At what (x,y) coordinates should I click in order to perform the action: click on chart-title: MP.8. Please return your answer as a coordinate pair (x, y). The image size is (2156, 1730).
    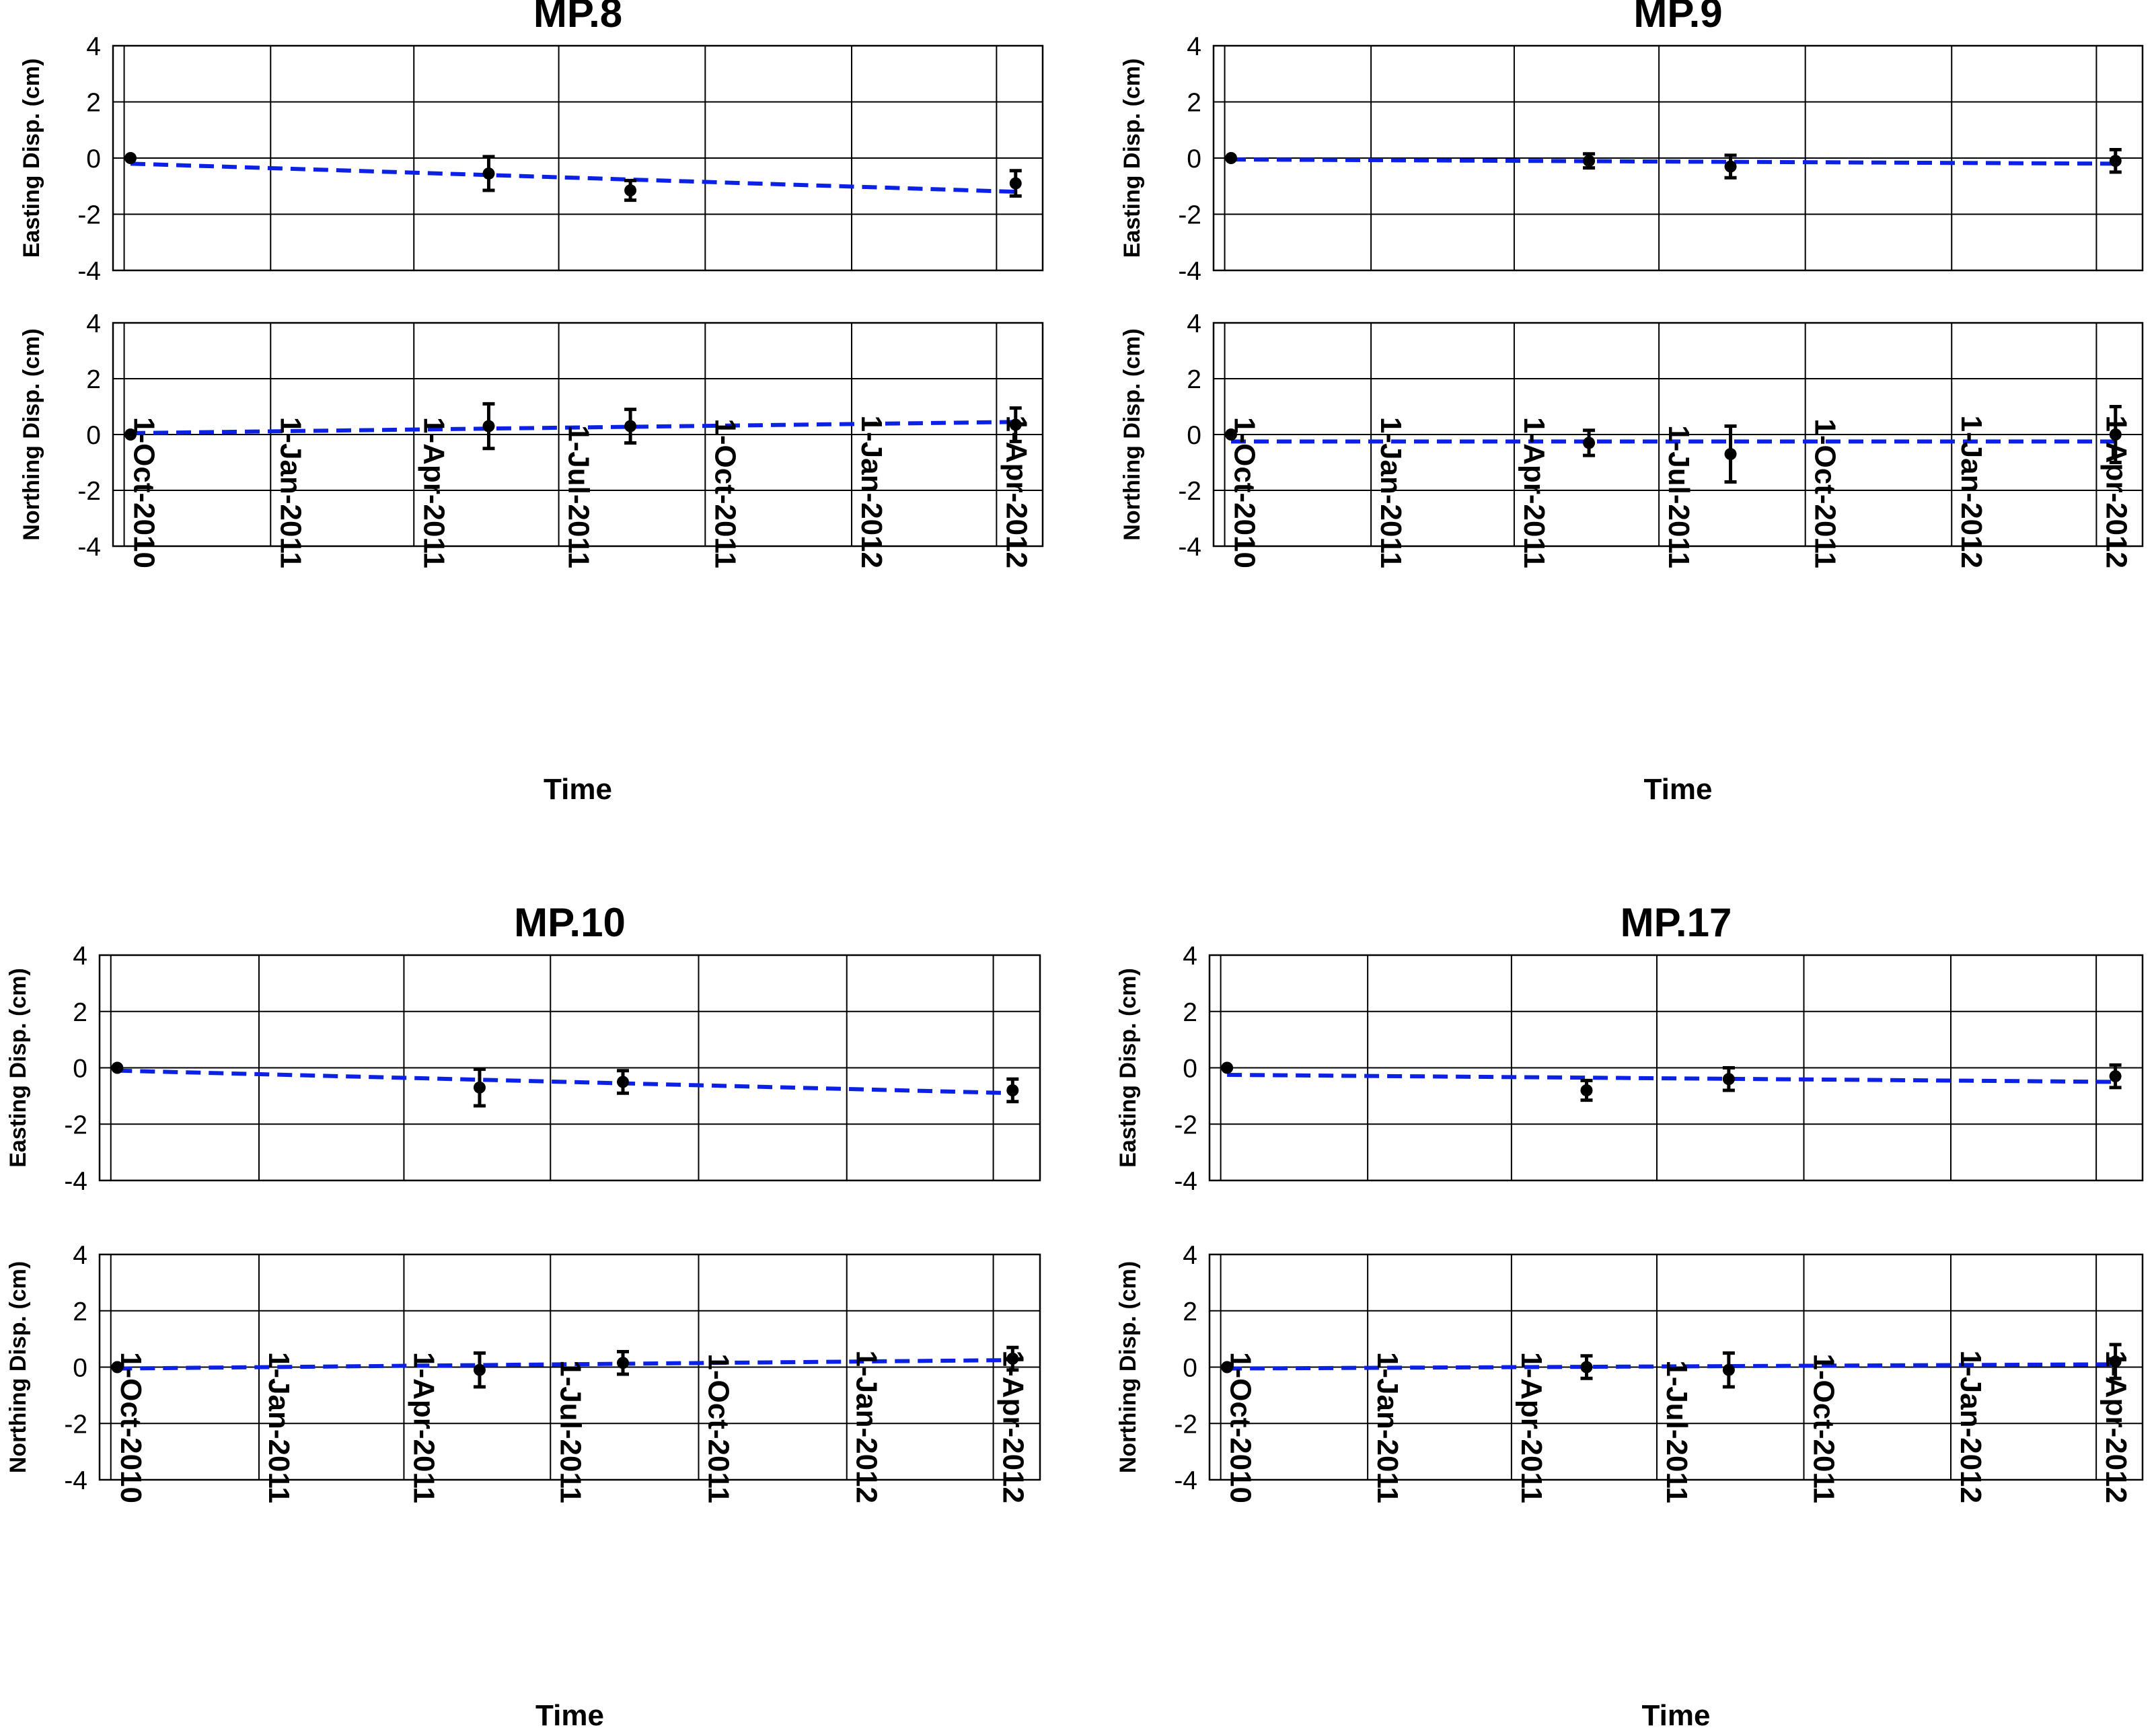
    Looking at the image, I should click on (577, 18).